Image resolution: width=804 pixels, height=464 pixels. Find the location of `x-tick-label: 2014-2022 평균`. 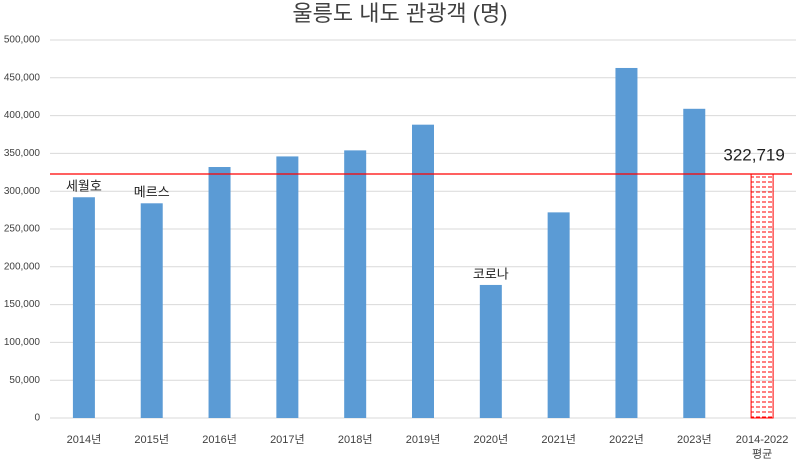

x-tick-label: 2014-2022 평균 is located at coordinates (762, 447).